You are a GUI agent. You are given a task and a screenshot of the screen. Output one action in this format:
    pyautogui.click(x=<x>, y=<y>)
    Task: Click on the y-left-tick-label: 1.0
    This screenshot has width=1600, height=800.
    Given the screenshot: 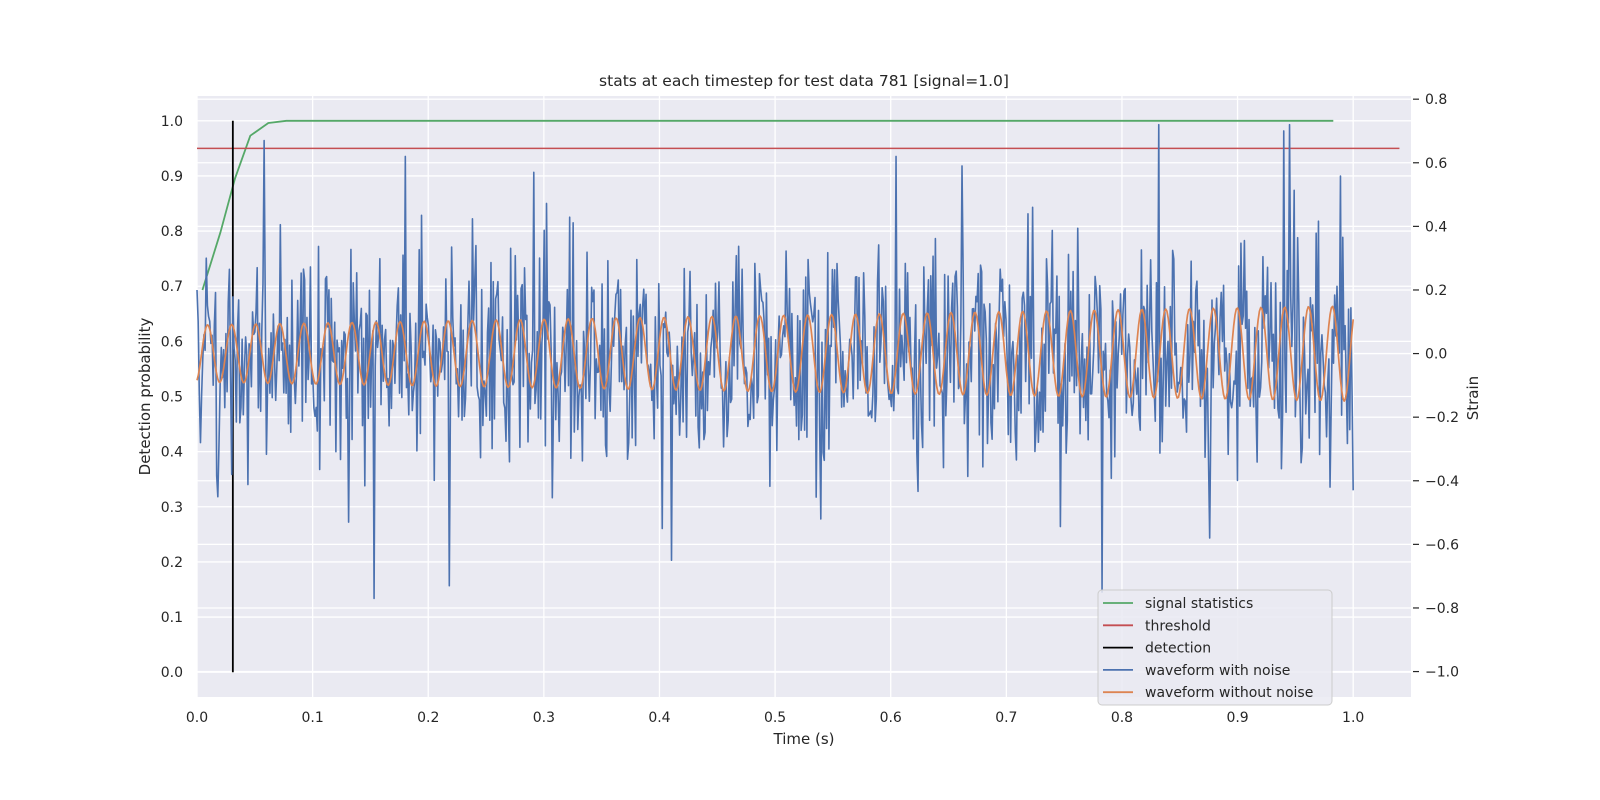 What is the action you would take?
    pyautogui.click(x=172, y=122)
    